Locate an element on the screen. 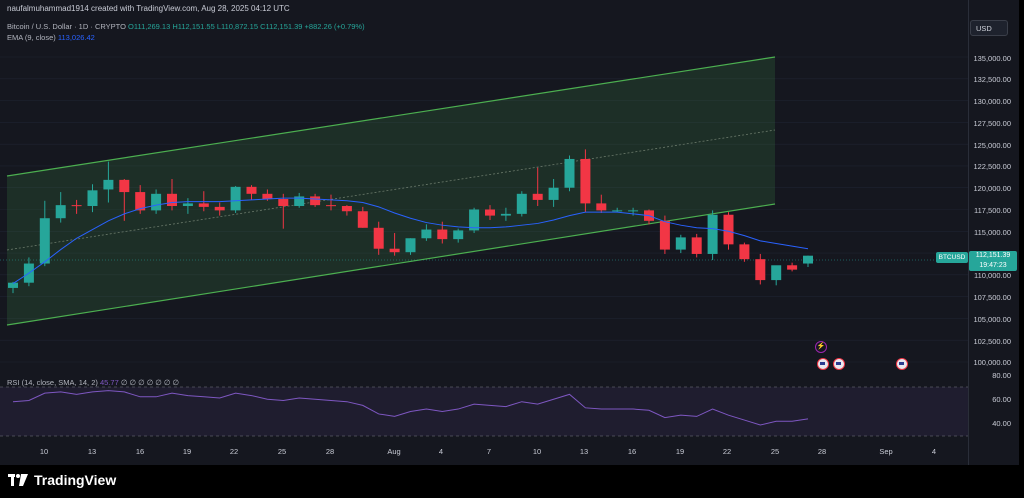 The width and height of the screenshot is (1024, 498). price-tick: 125,000.00 is located at coordinates (992, 145).